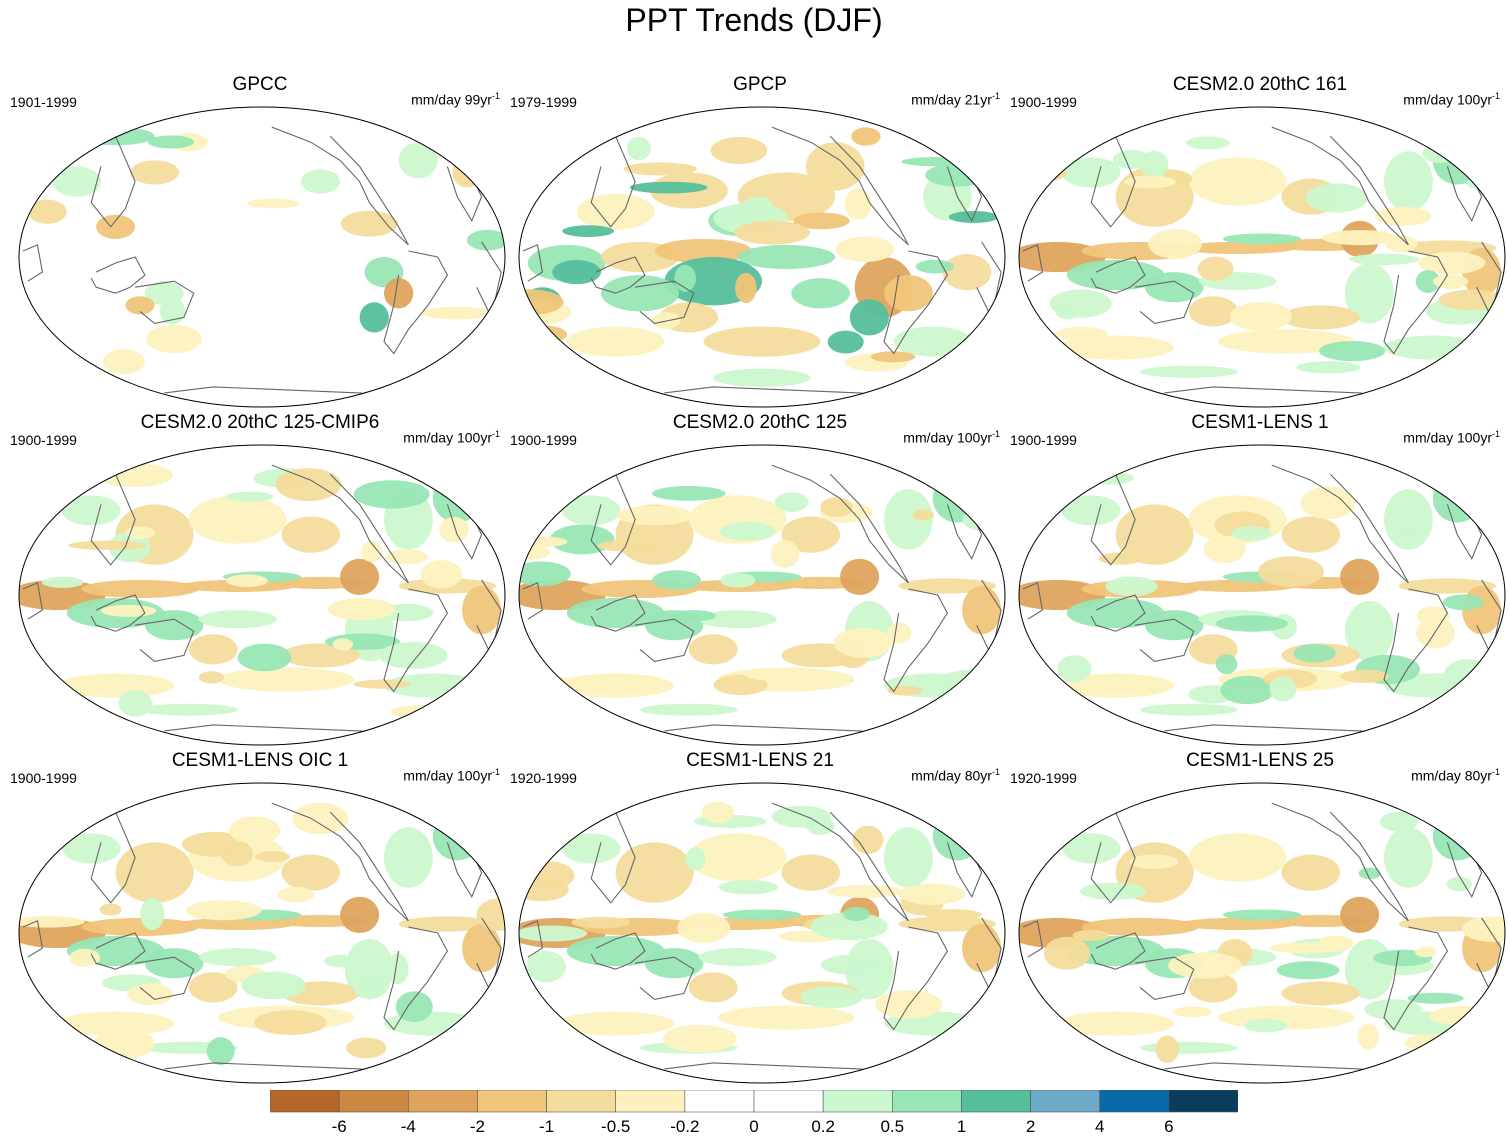  I want to click on panel-period: 1901-1999, so click(43, 102).